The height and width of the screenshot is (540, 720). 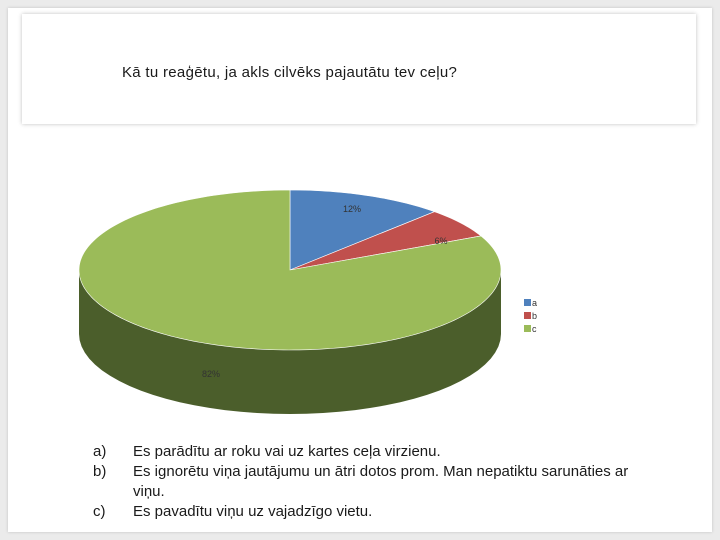 What do you see at coordinates (440, 241) in the screenshot?
I see `data-label-b: 6%` at bounding box center [440, 241].